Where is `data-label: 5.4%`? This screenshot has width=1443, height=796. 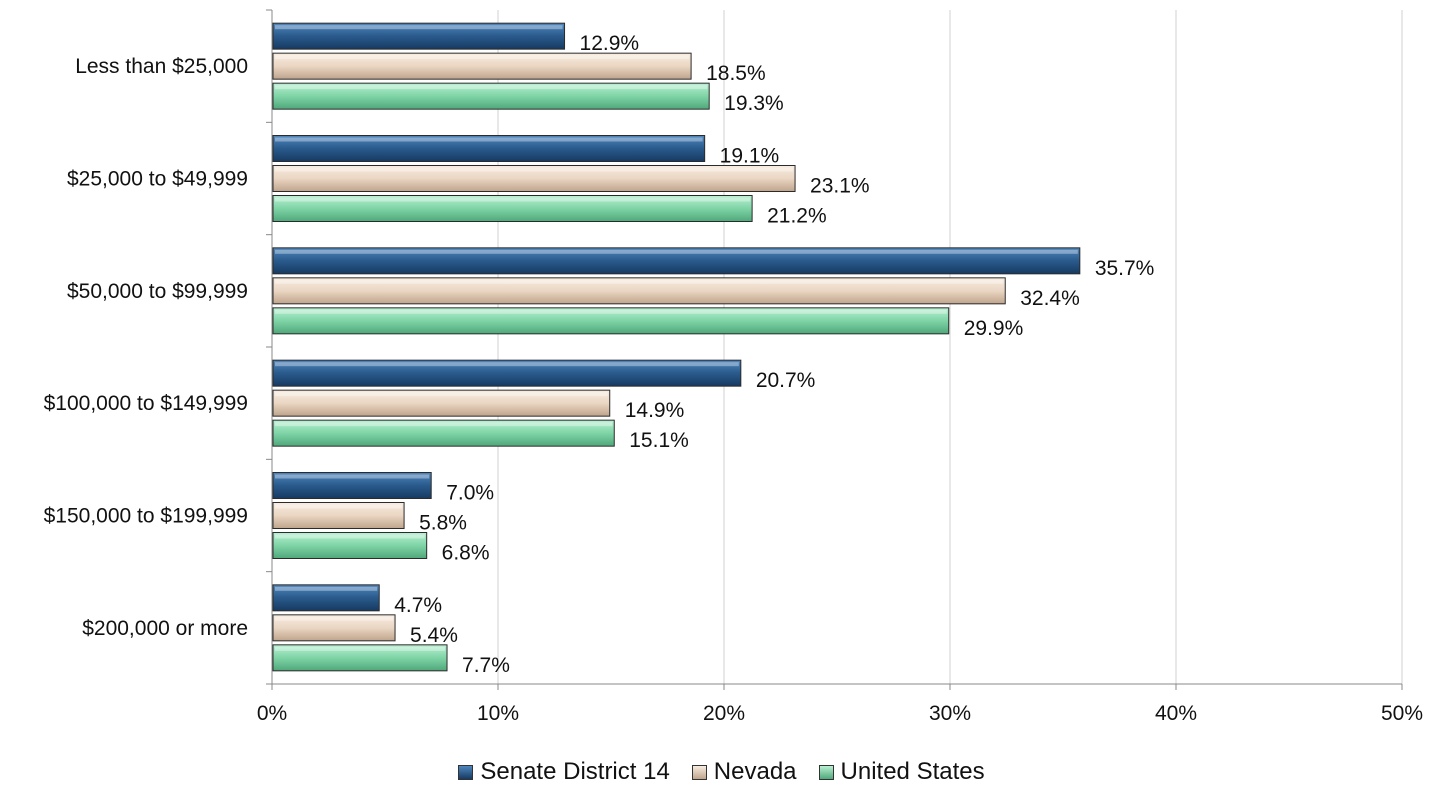
data-label: 5.4% is located at coordinates (434, 635).